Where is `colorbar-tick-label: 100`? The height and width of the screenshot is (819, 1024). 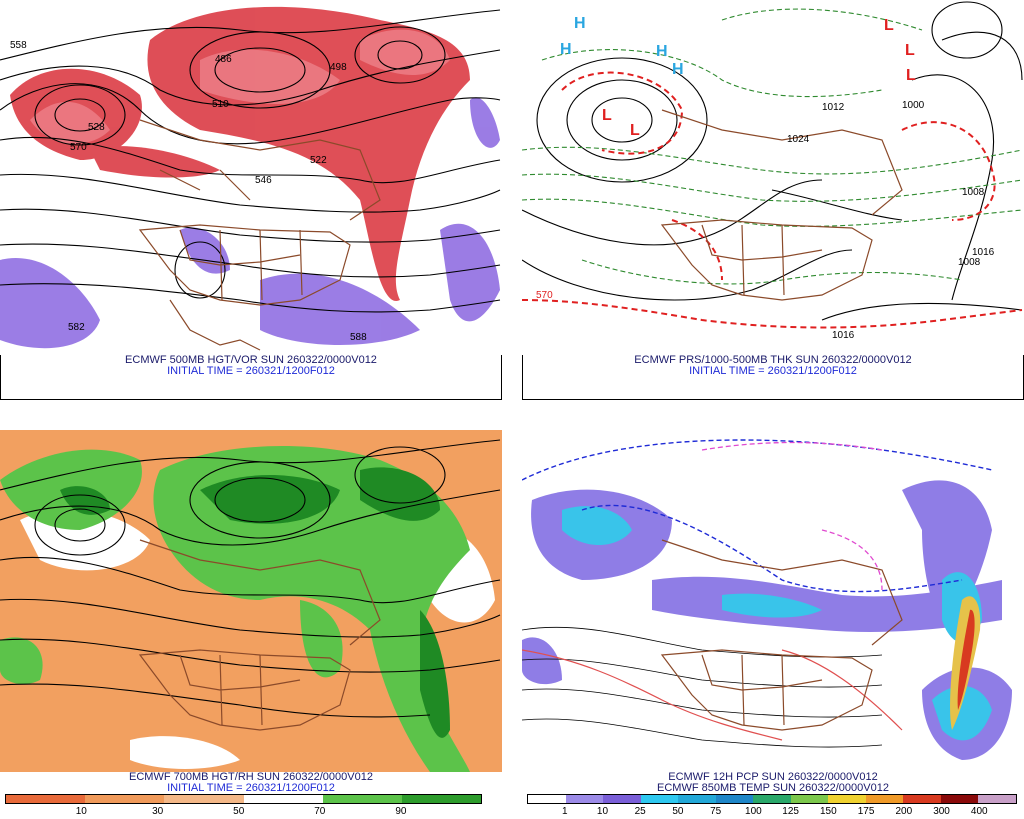
colorbar-tick-label: 100 is located at coordinates (753, 811).